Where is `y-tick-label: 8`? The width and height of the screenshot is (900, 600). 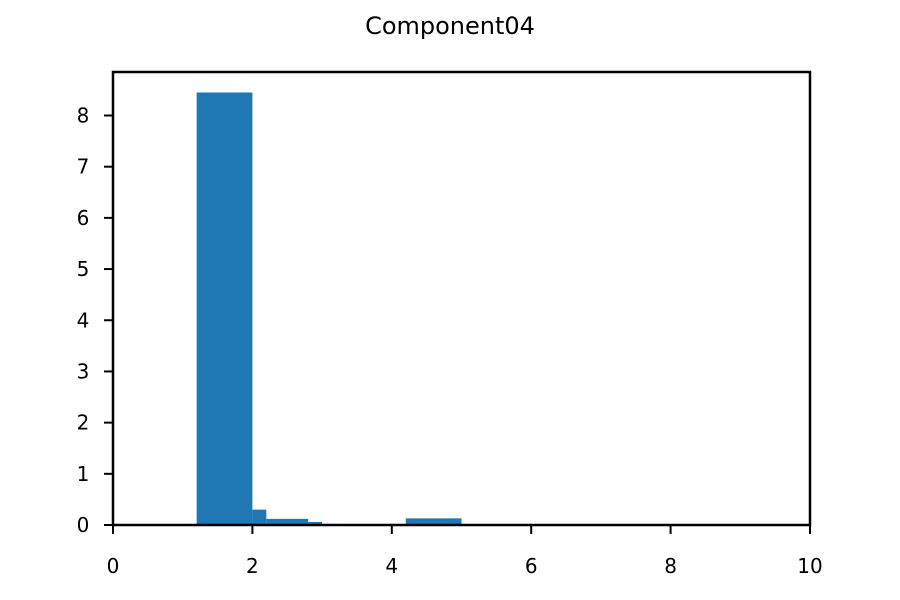
y-tick-label: 8 is located at coordinates (83, 116).